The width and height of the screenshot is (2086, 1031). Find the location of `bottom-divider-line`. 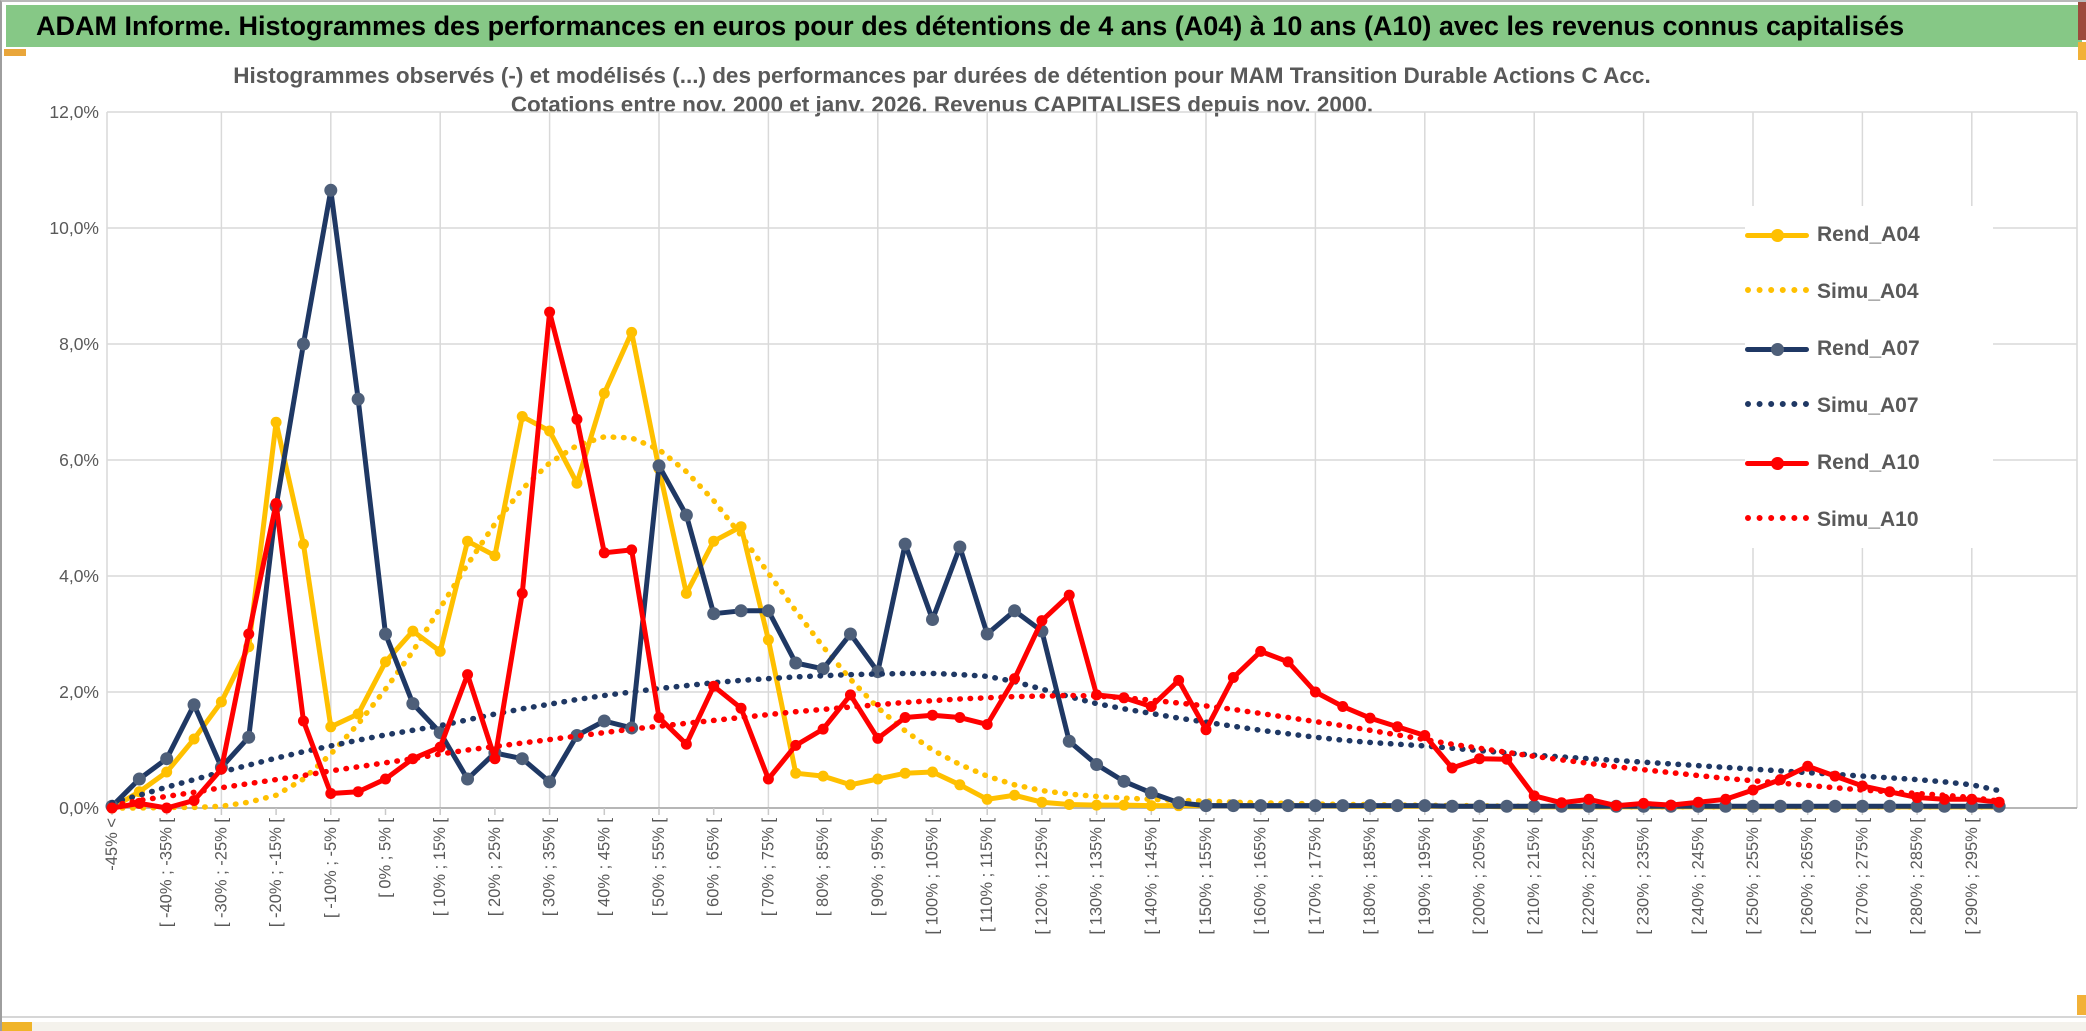

bottom-divider-line is located at coordinates (1044, 1017).